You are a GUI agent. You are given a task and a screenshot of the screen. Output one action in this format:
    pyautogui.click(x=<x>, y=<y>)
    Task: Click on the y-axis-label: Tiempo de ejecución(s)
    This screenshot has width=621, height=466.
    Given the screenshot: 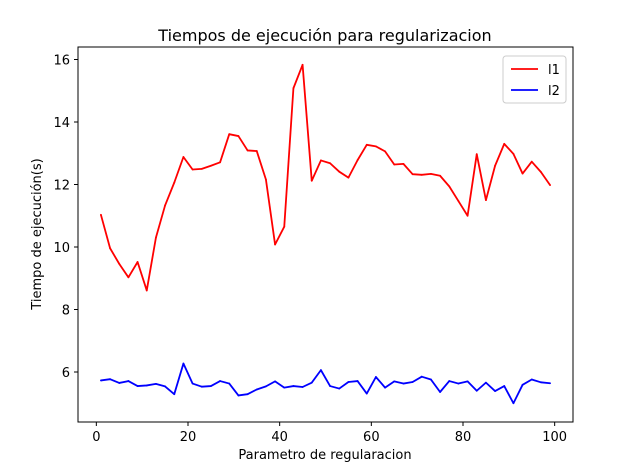 What is the action you would take?
    pyautogui.click(x=37, y=234)
    